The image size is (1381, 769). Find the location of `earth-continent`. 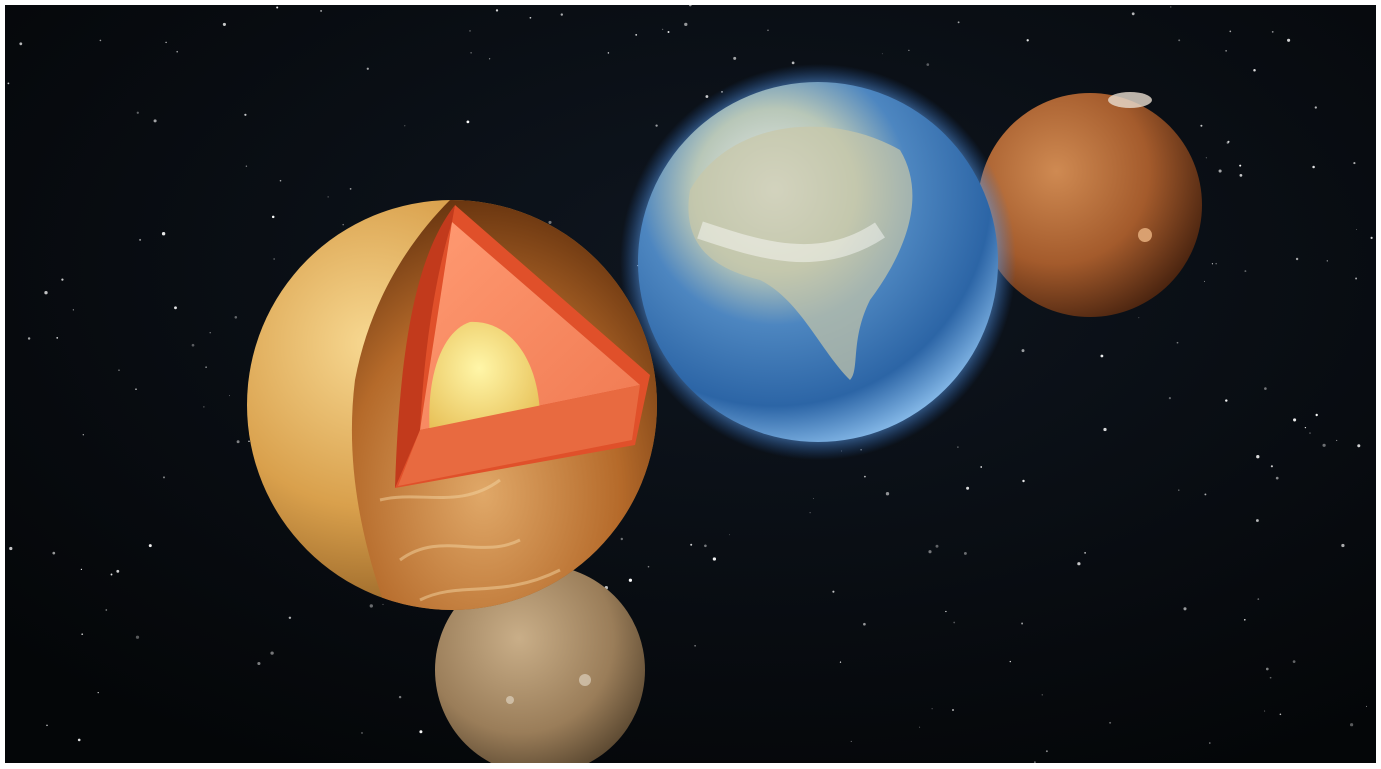

earth-continent is located at coordinates (800, 253).